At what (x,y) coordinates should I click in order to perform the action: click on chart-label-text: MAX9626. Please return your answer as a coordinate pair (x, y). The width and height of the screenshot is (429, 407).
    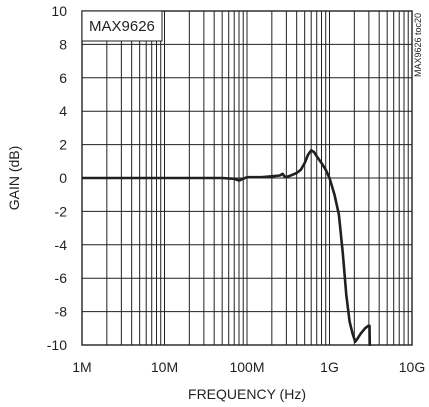
    Looking at the image, I should click on (122, 26).